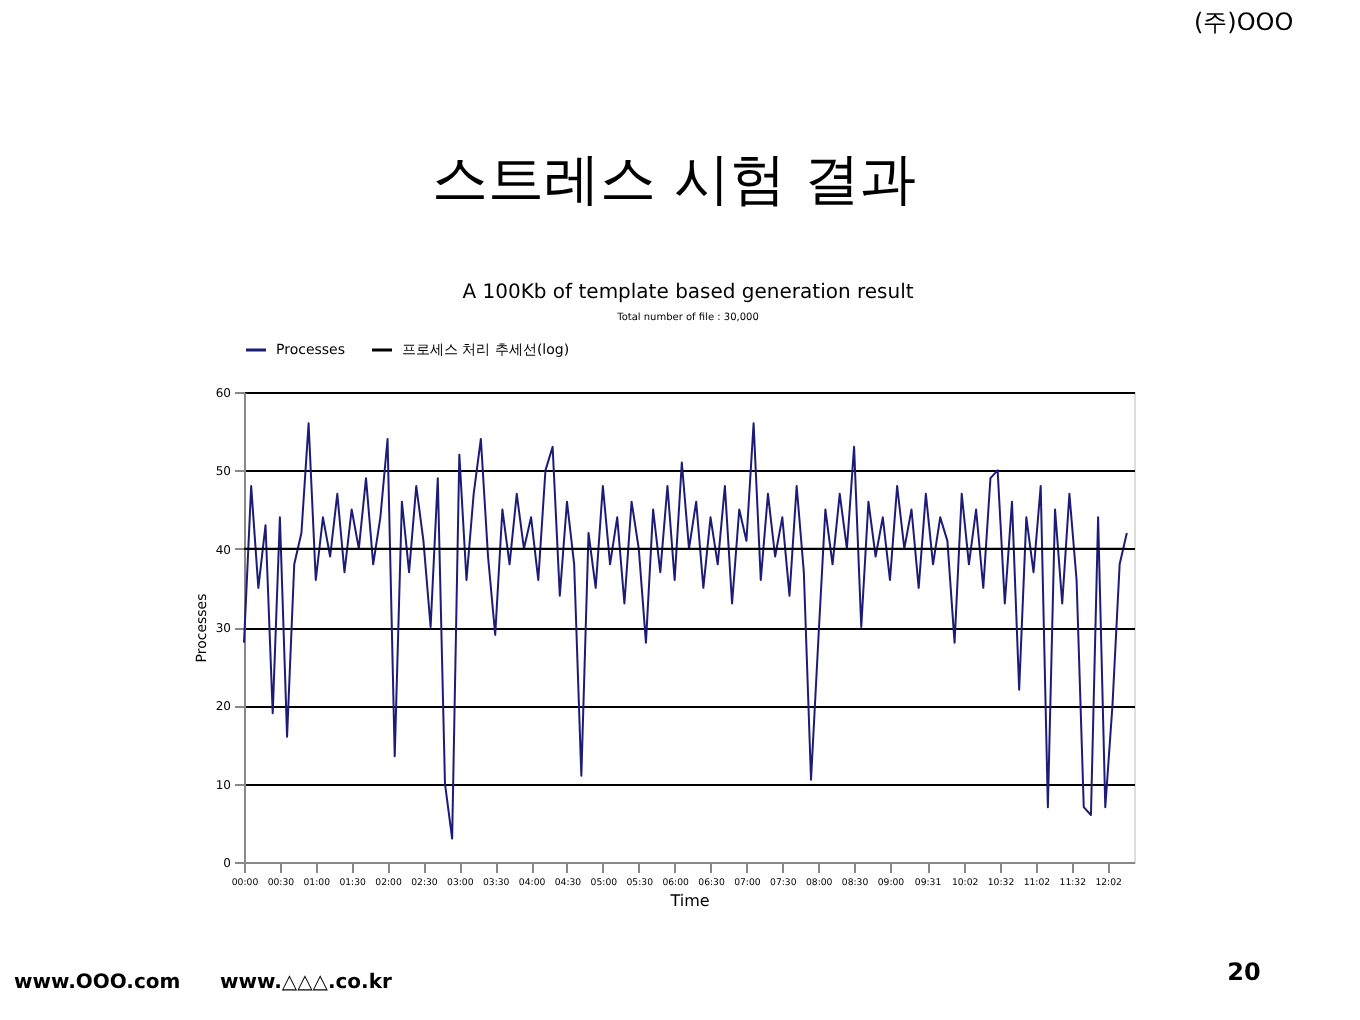 The width and height of the screenshot is (1360, 1020). Describe the element at coordinates (97, 983) in the screenshot. I see `text: www.OOO.com` at that location.